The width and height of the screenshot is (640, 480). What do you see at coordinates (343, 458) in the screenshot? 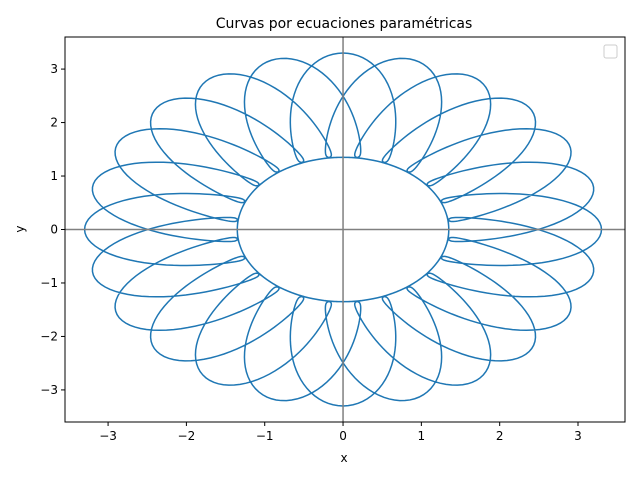
I see `x-axis-label: x` at bounding box center [343, 458].